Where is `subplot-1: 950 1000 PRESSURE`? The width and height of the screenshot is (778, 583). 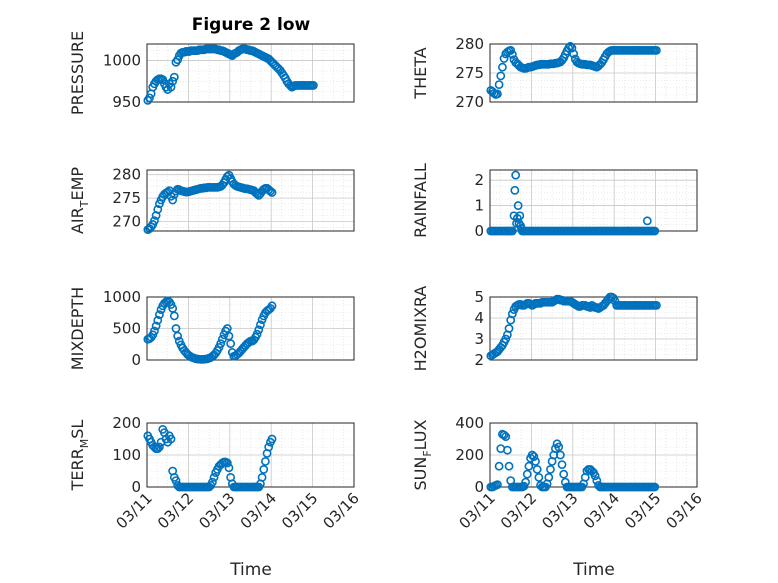 subplot-1: 950 1000 PRESSURE is located at coordinates (211, 73).